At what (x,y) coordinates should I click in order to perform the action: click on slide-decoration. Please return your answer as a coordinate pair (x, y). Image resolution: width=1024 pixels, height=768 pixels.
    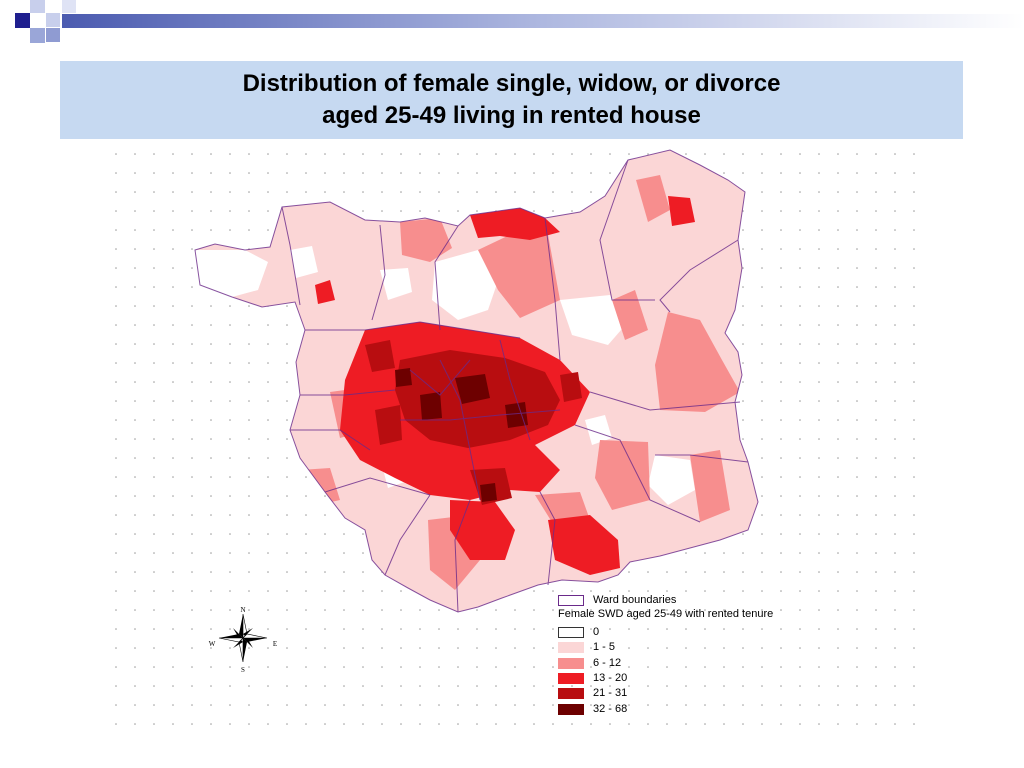
    Looking at the image, I should click on (519, 21).